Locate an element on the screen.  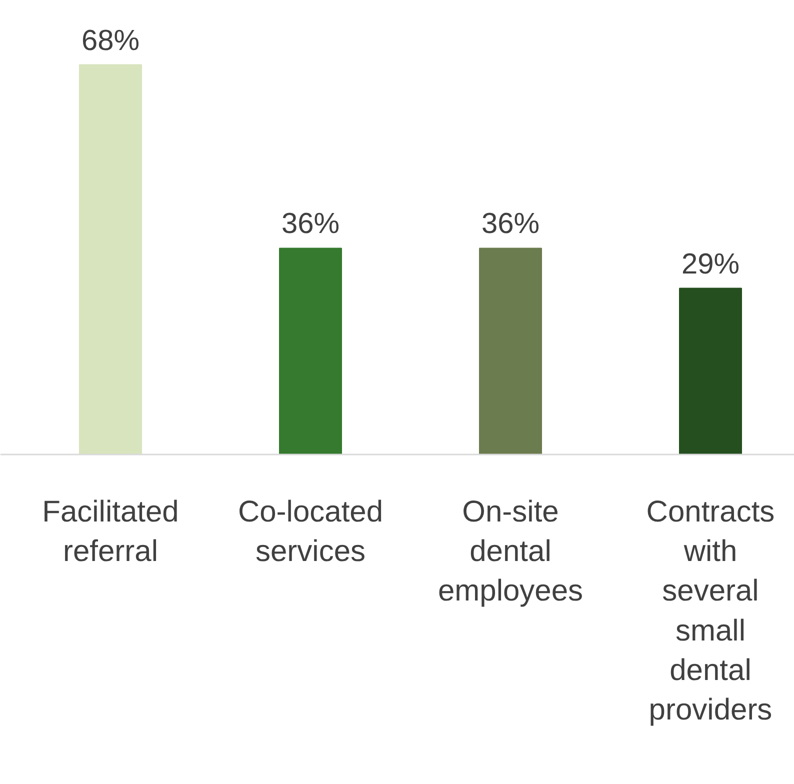
x-tick-label: On-site dental employees is located at coordinates (511, 552).